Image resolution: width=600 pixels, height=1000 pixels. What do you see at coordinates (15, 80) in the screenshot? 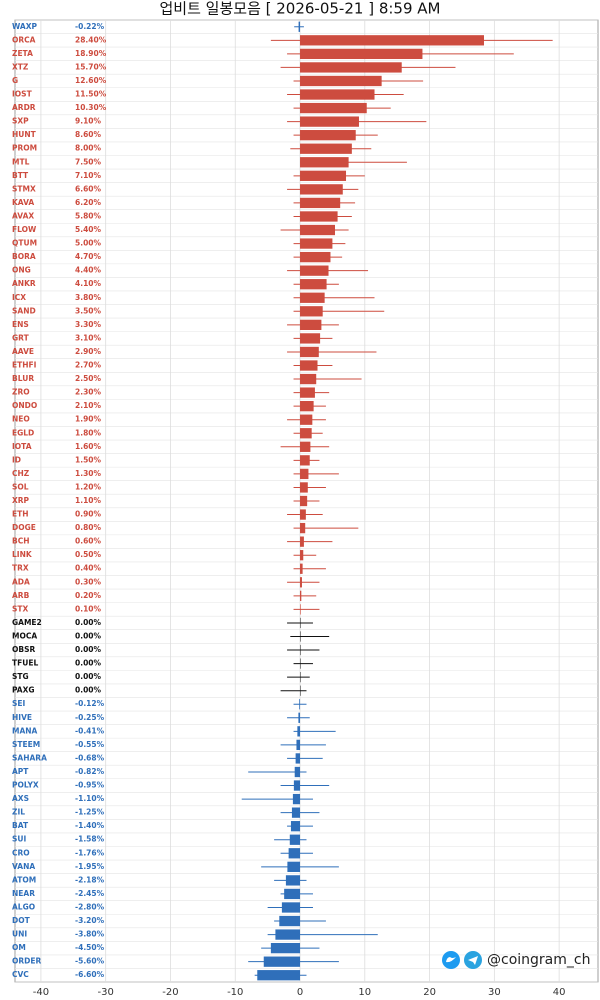
I see `category-label: G` at bounding box center [15, 80].